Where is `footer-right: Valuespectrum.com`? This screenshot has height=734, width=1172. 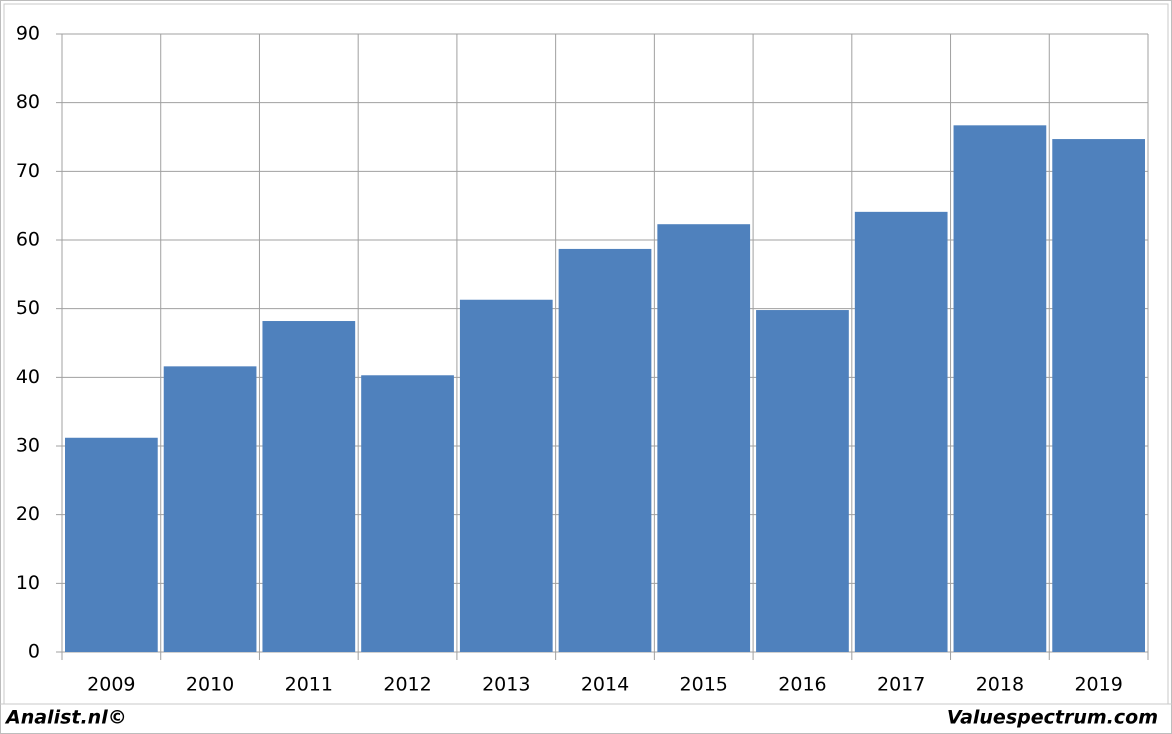 footer-right: Valuespectrum.com is located at coordinates (1052, 718).